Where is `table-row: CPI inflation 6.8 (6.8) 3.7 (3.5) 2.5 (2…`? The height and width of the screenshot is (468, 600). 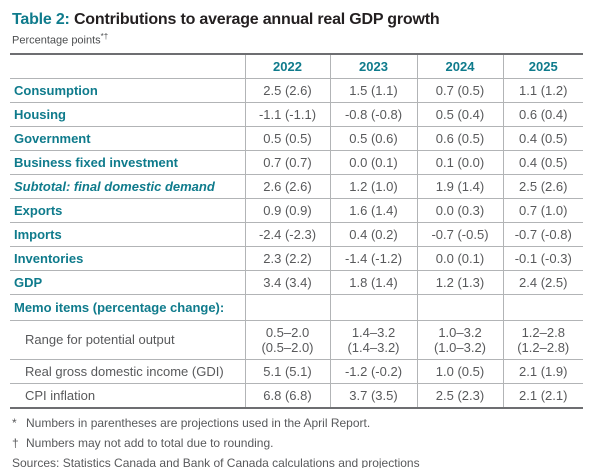
table-row: CPI inflation 6.8 (6.8) 3.7 (3.5) 2.5 (2… is located at coordinates (296, 395).